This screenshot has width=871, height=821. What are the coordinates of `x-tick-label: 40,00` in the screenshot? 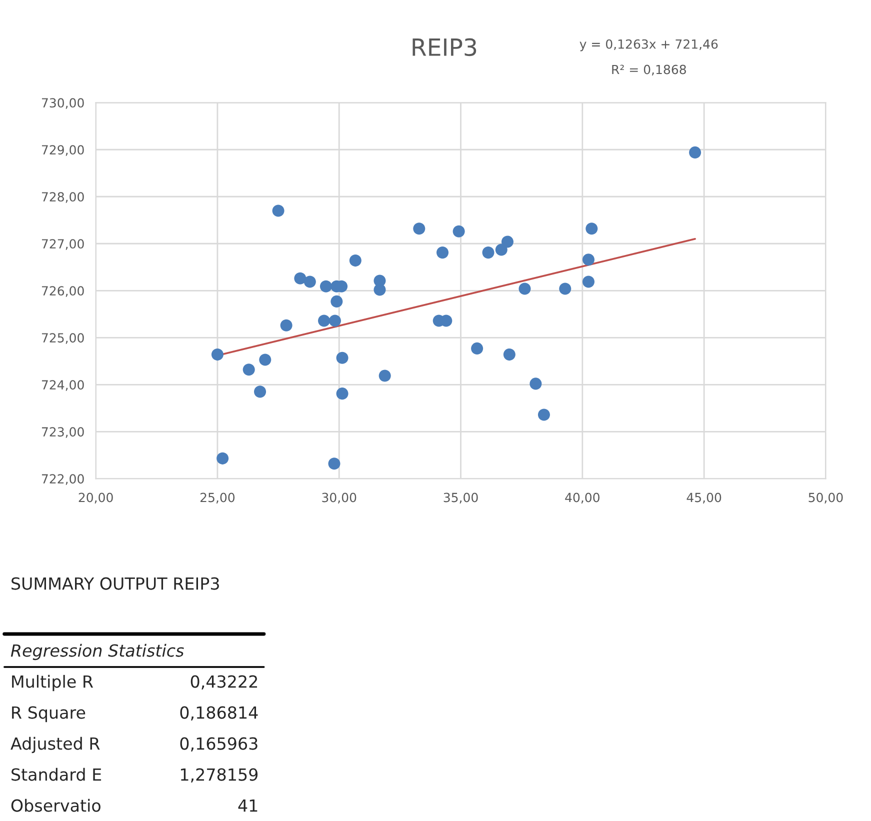 It's located at (582, 498).